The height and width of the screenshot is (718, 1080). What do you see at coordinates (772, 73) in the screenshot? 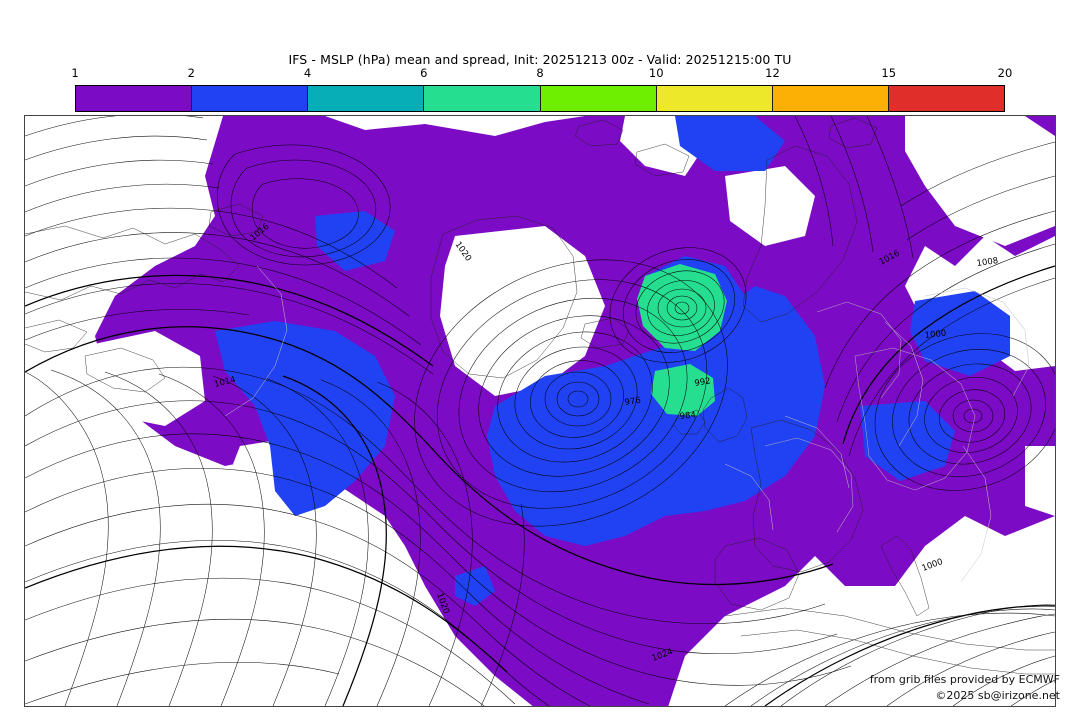
I see `colorbar-tick-12: 12` at bounding box center [772, 73].